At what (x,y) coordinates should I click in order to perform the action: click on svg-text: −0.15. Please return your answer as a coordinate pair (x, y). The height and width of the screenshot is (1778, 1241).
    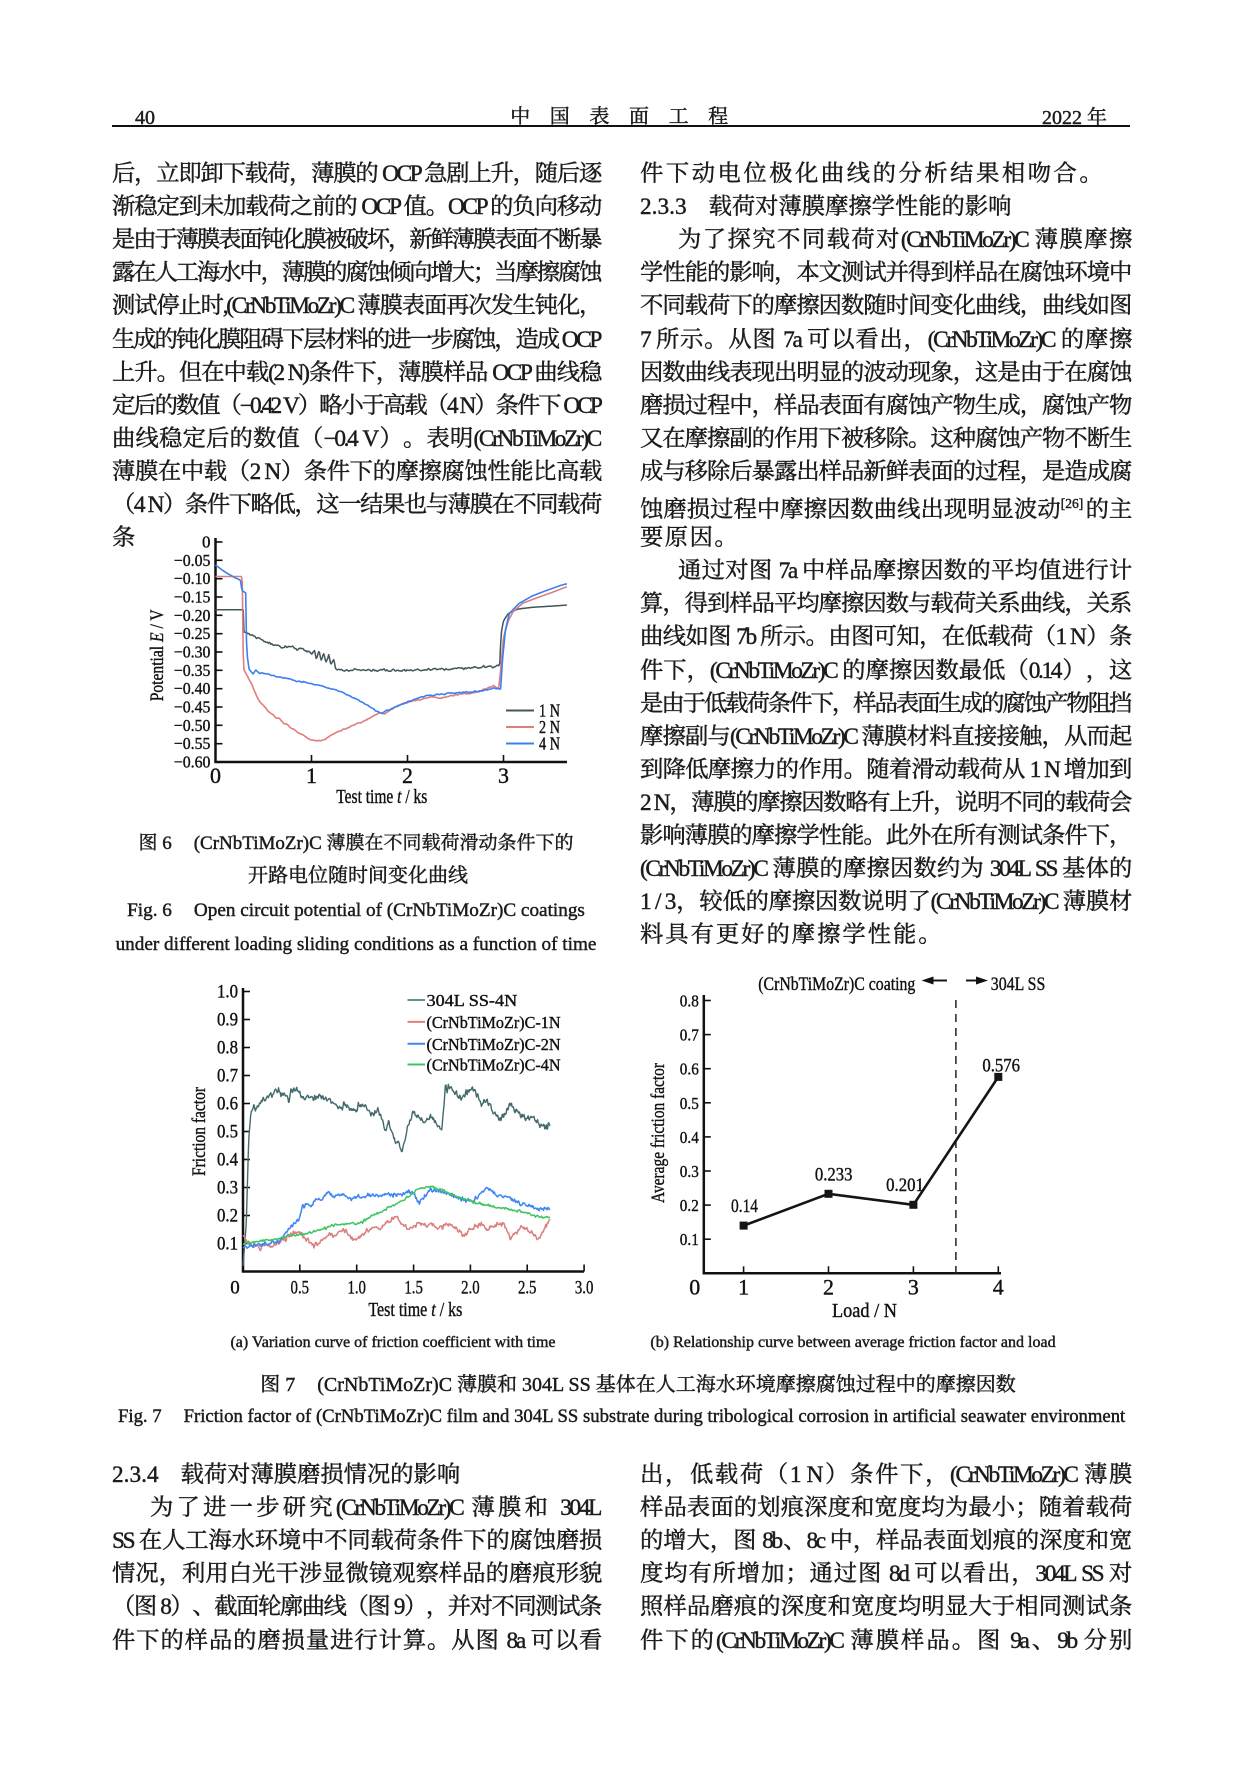
    Looking at the image, I should click on (192, 595).